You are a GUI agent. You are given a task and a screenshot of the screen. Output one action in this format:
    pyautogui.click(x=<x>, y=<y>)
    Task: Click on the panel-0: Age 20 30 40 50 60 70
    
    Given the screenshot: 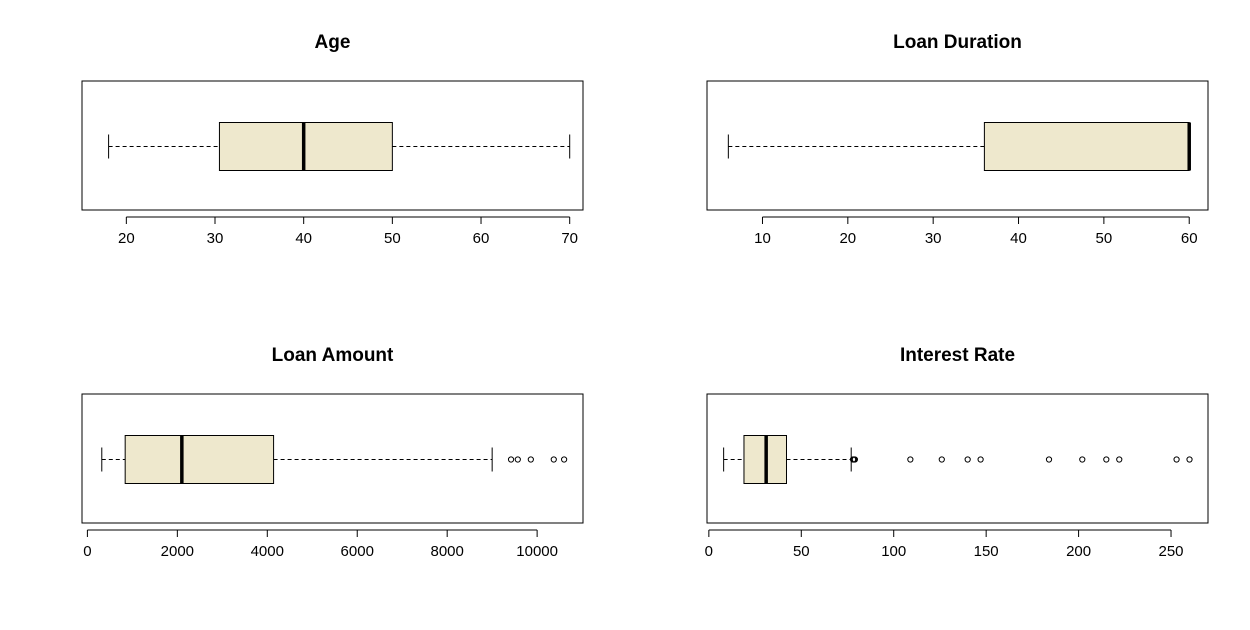 What is the action you would take?
    pyautogui.click(x=332, y=139)
    